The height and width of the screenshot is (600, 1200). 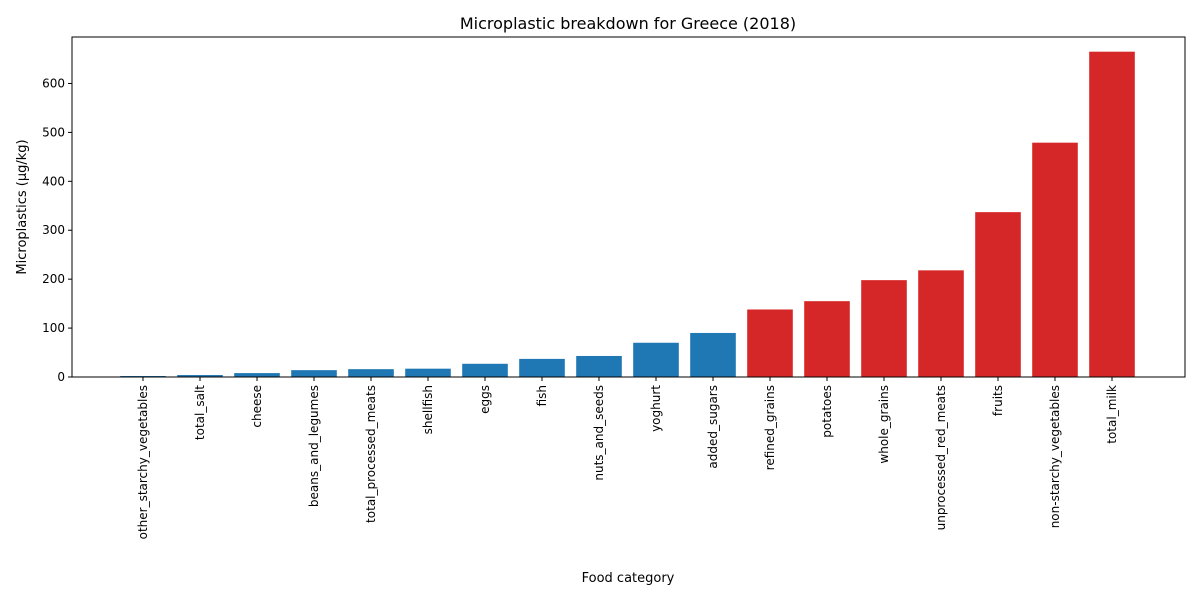 I want to click on y-tick-label-600: 600, so click(x=53, y=83).